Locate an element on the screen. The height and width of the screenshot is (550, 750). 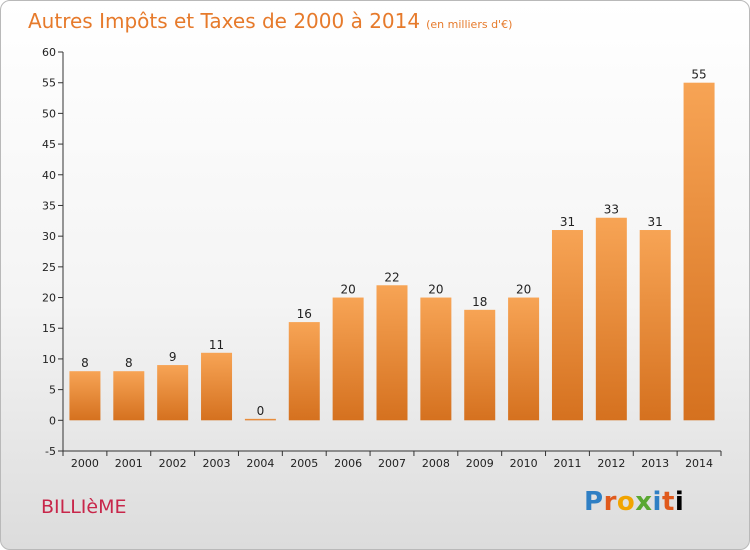
y-tick-label: 60 is located at coordinates (49, 52).